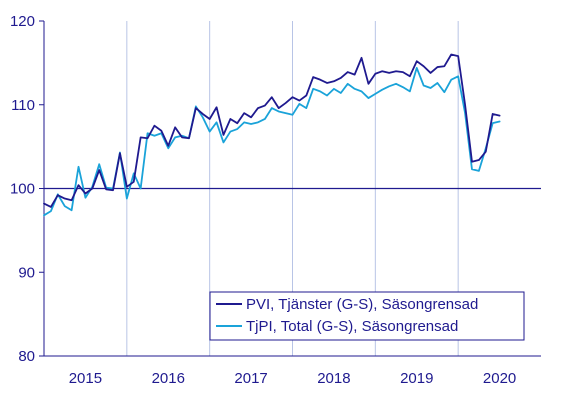 The height and width of the screenshot is (416, 567). What do you see at coordinates (352, 326) in the screenshot?
I see `legend-label-tjpi: TjPI, Total (G-S), Säsongrensad` at bounding box center [352, 326].